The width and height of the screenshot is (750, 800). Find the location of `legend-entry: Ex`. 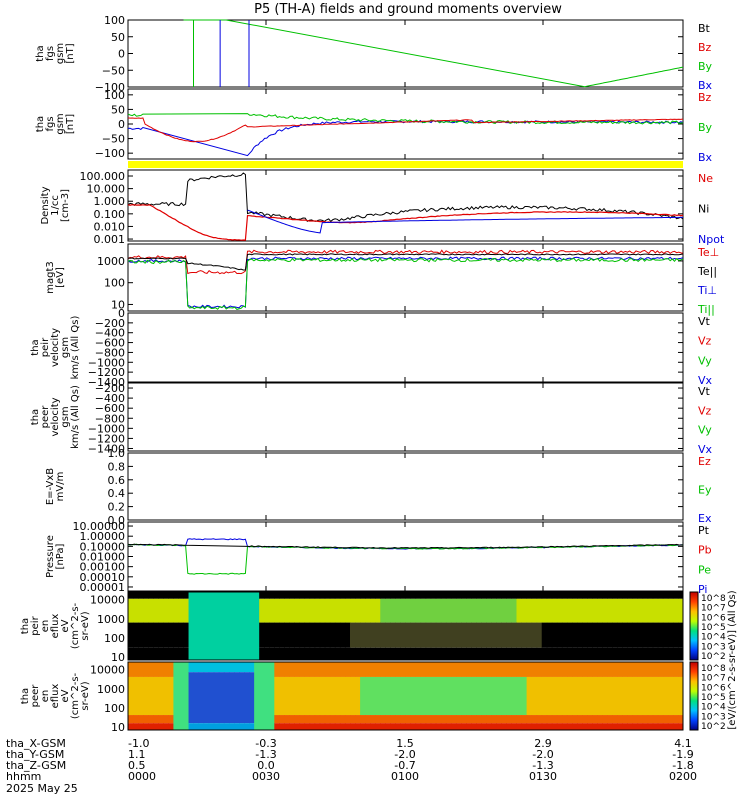

legend-entry: Ex is located at coordinates (705, 518).